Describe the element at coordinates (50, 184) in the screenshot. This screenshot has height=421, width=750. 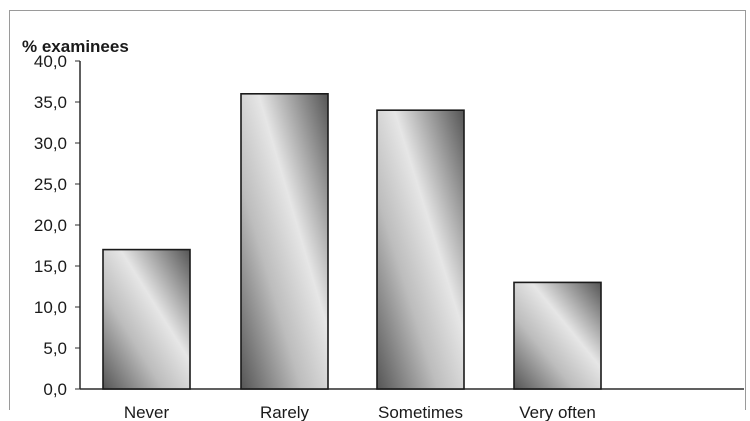
I see `y-tick-label: 25,0` at that location.